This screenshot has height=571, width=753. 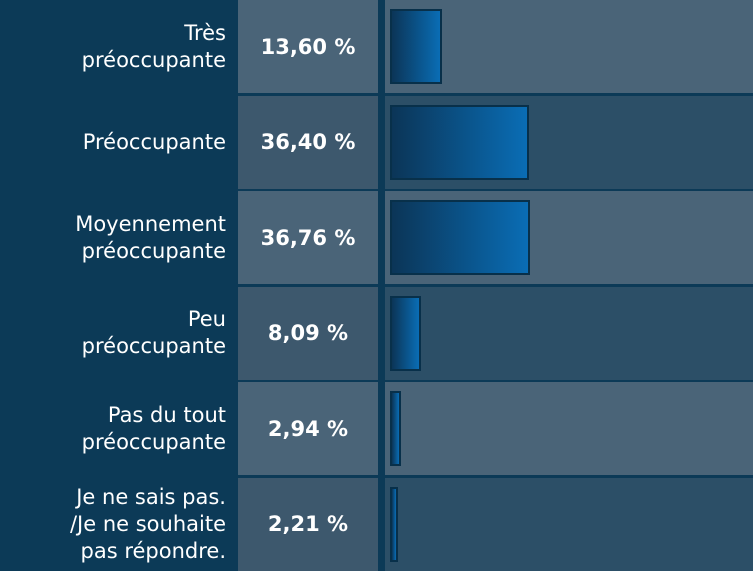 I want to click on value-label: 13,60 %, so click(x=308, y=46).